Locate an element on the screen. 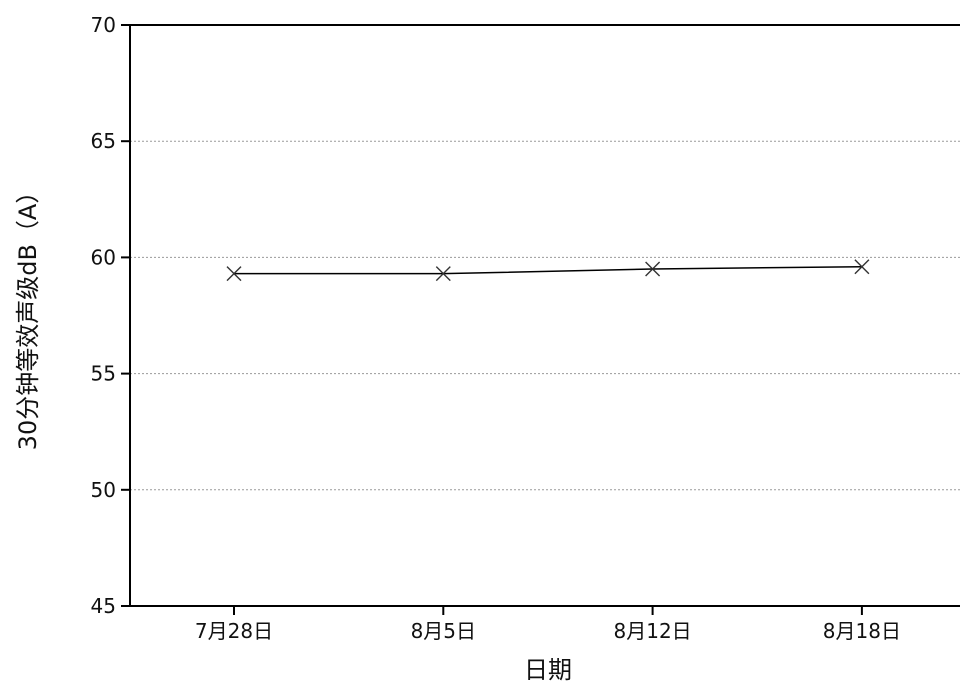 The image size is (960, 686). x-axis-title: 日期 is located at coordinates (548, 670).